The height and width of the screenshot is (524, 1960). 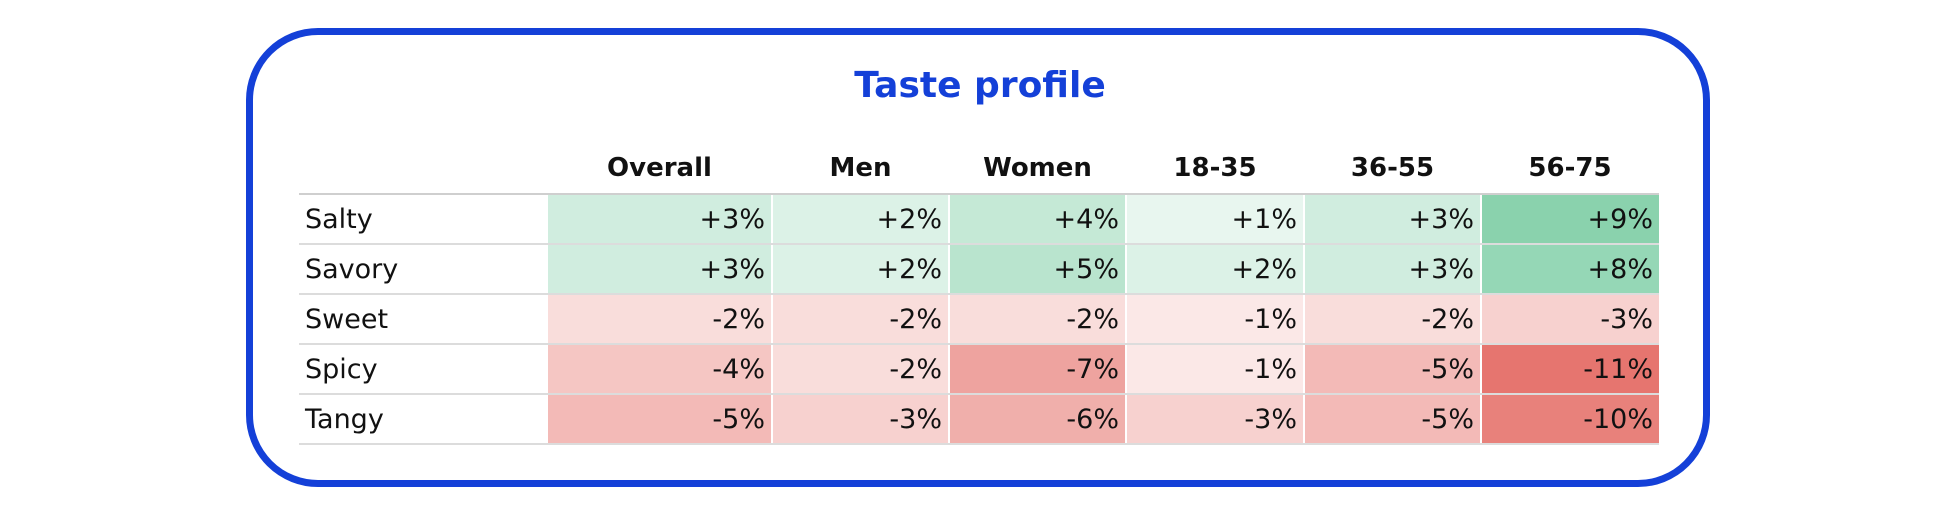 I want to click on row-label: Tangy, so click(x=423, y=419).